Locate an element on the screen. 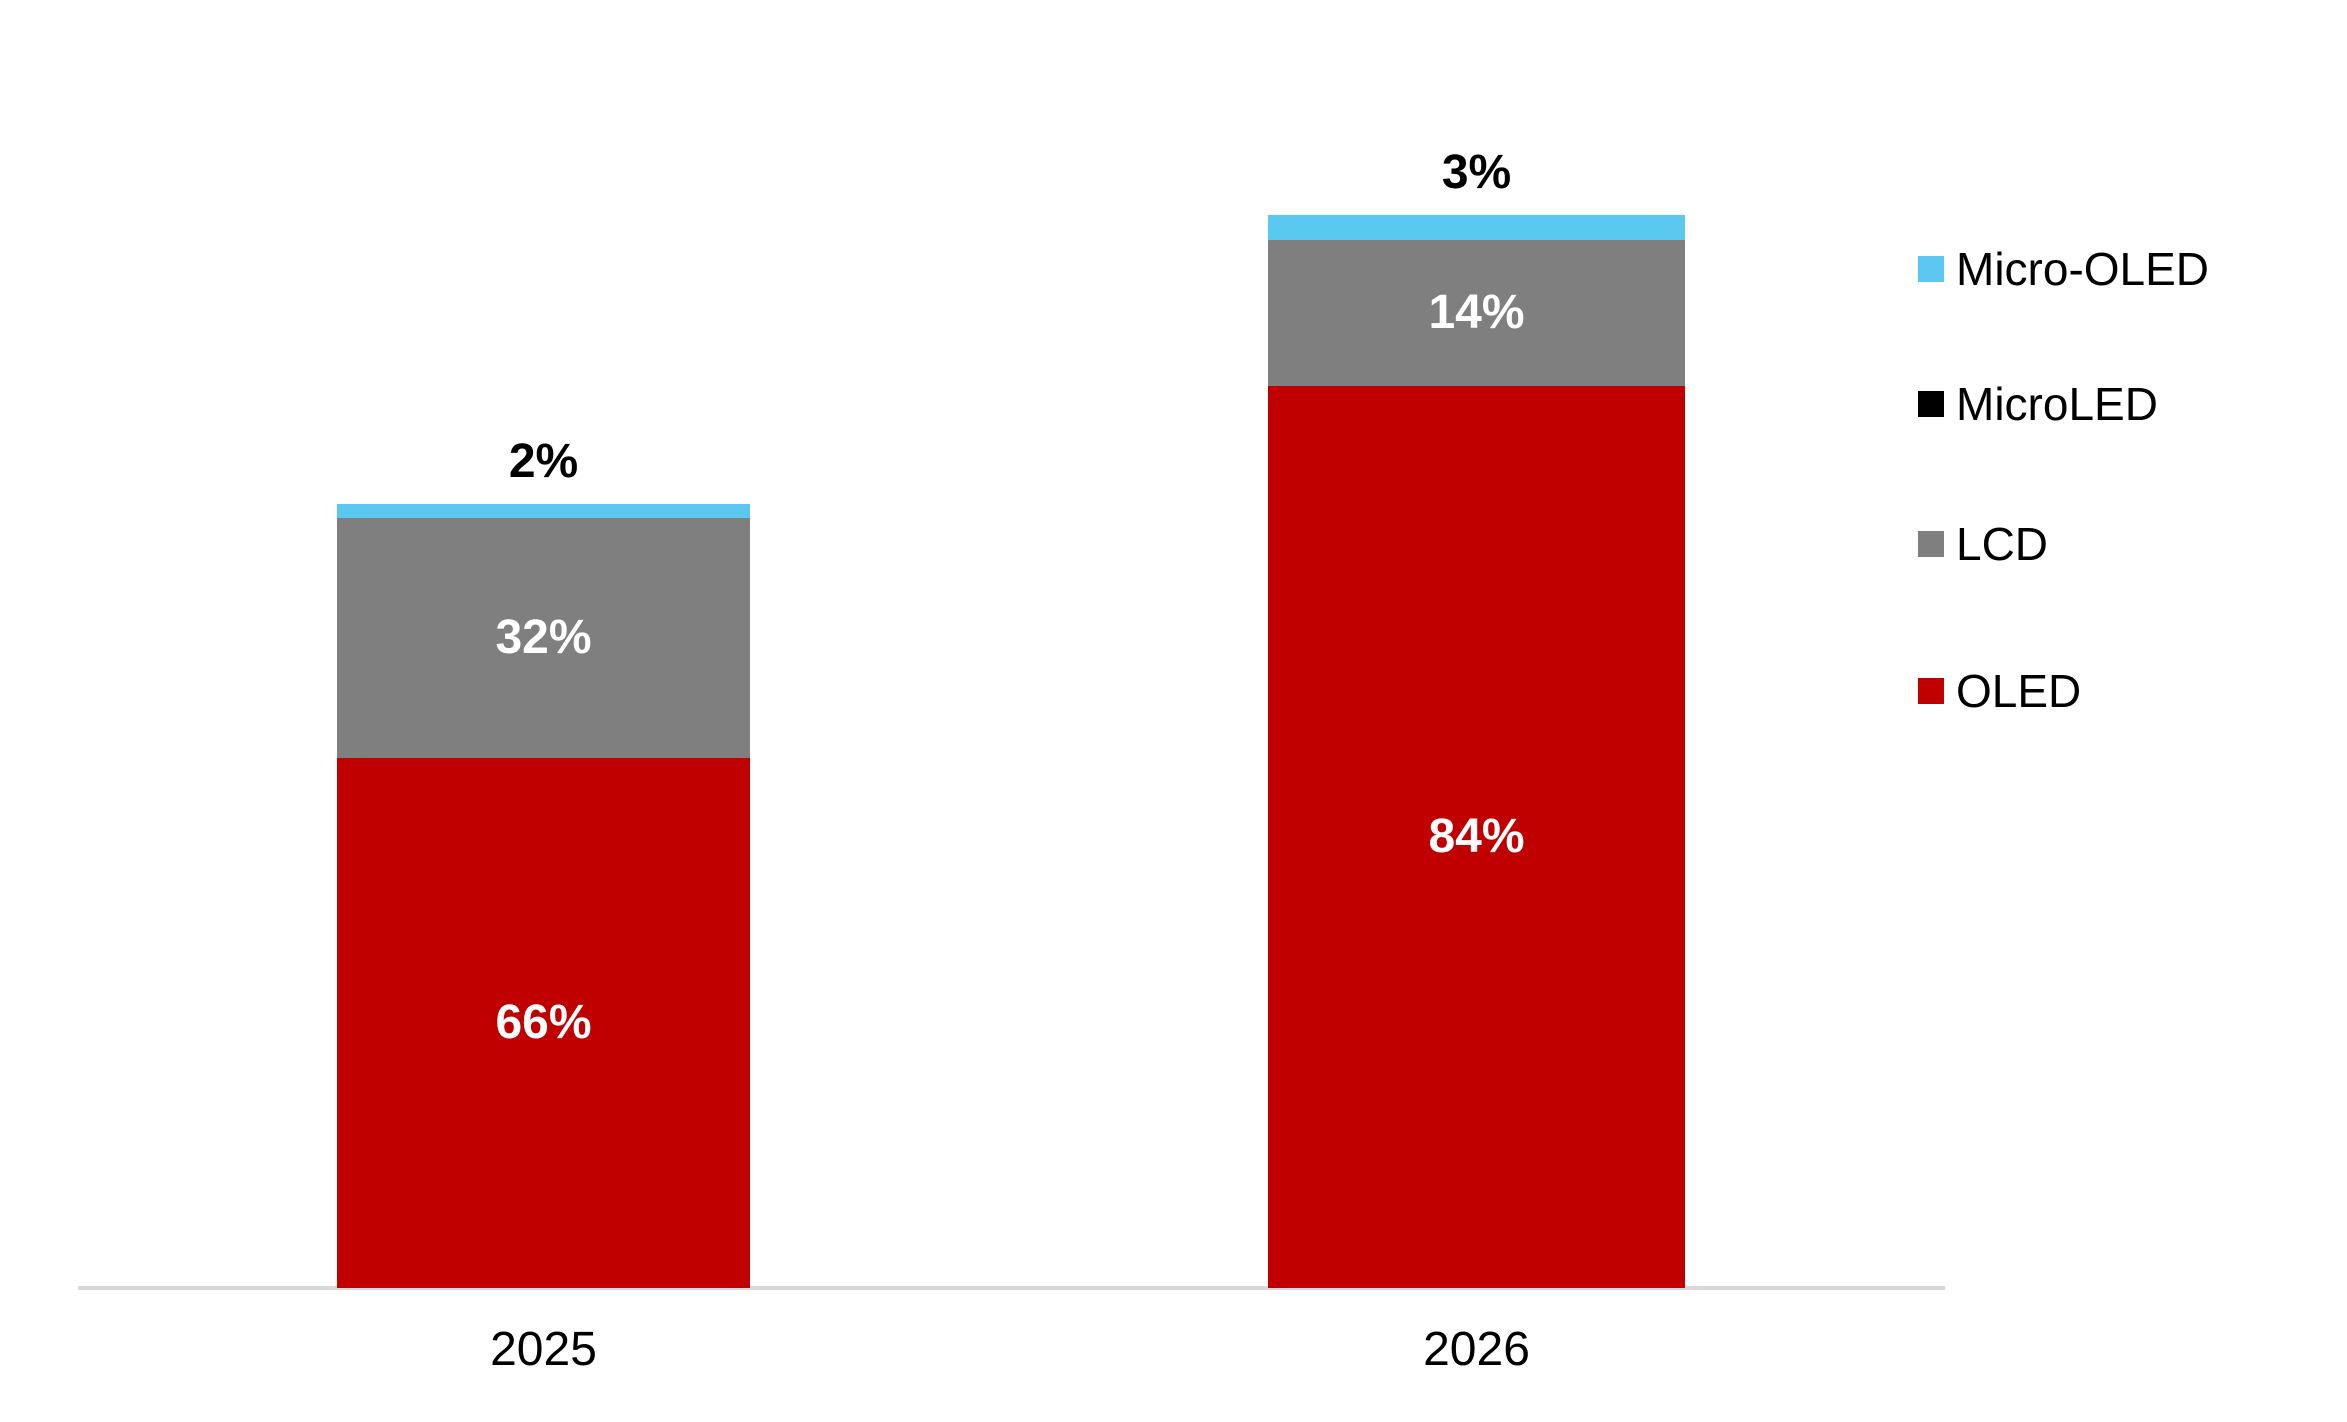 This screenshot has width=2347, height=1422. bar-2026-label-oled: 84% is located at coordinates (1476, 836).